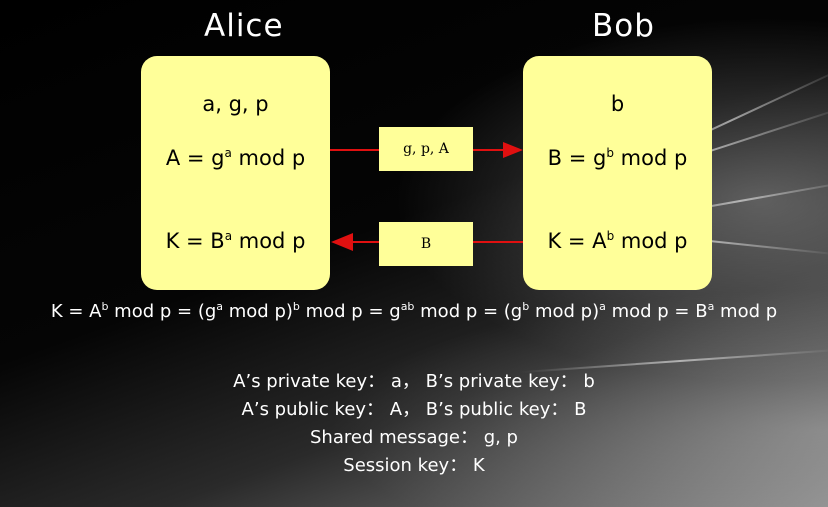  What do you see at coordinates (617, 104) in the screenshot?
I see `bob-parameters: b` at bounding box center [617, 104].